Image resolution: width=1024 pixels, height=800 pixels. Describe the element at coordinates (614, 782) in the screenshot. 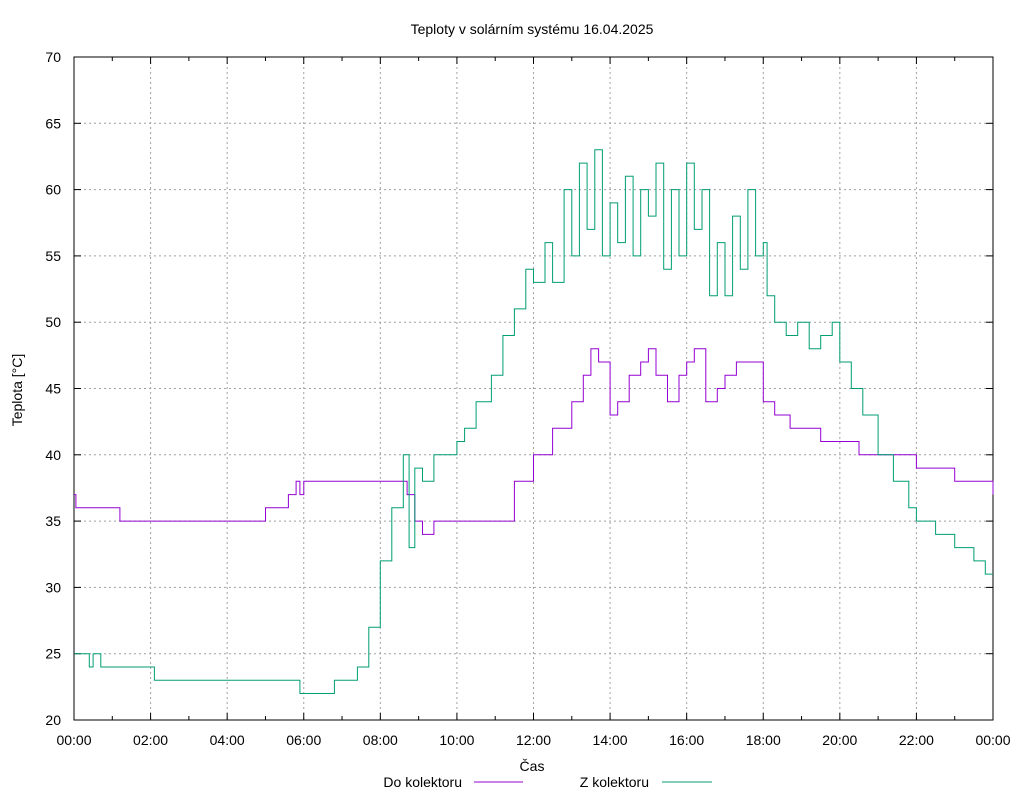

I see `legend-label-z-kolektoru: Z kolektoru` at that location.